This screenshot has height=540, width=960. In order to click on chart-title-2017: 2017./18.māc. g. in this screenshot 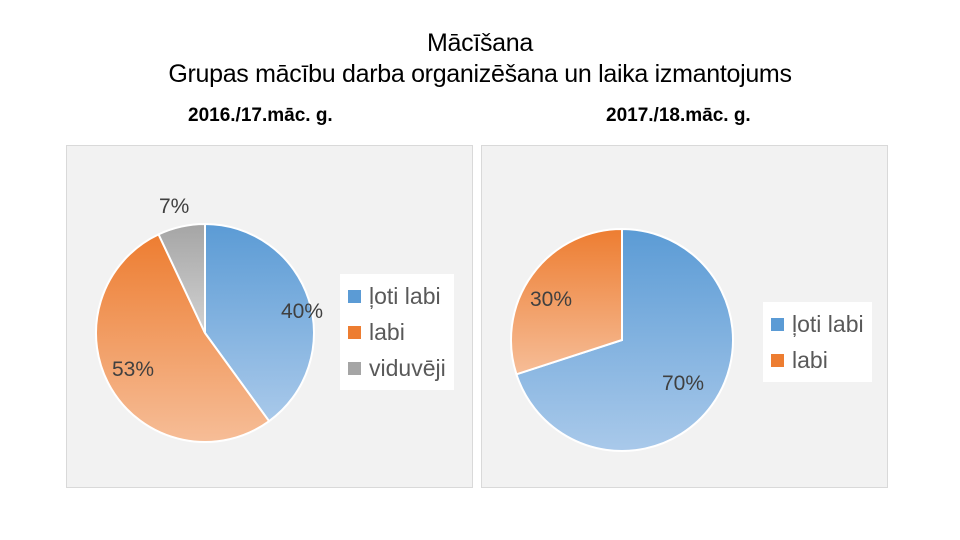, I will do `click(678, 115)`.